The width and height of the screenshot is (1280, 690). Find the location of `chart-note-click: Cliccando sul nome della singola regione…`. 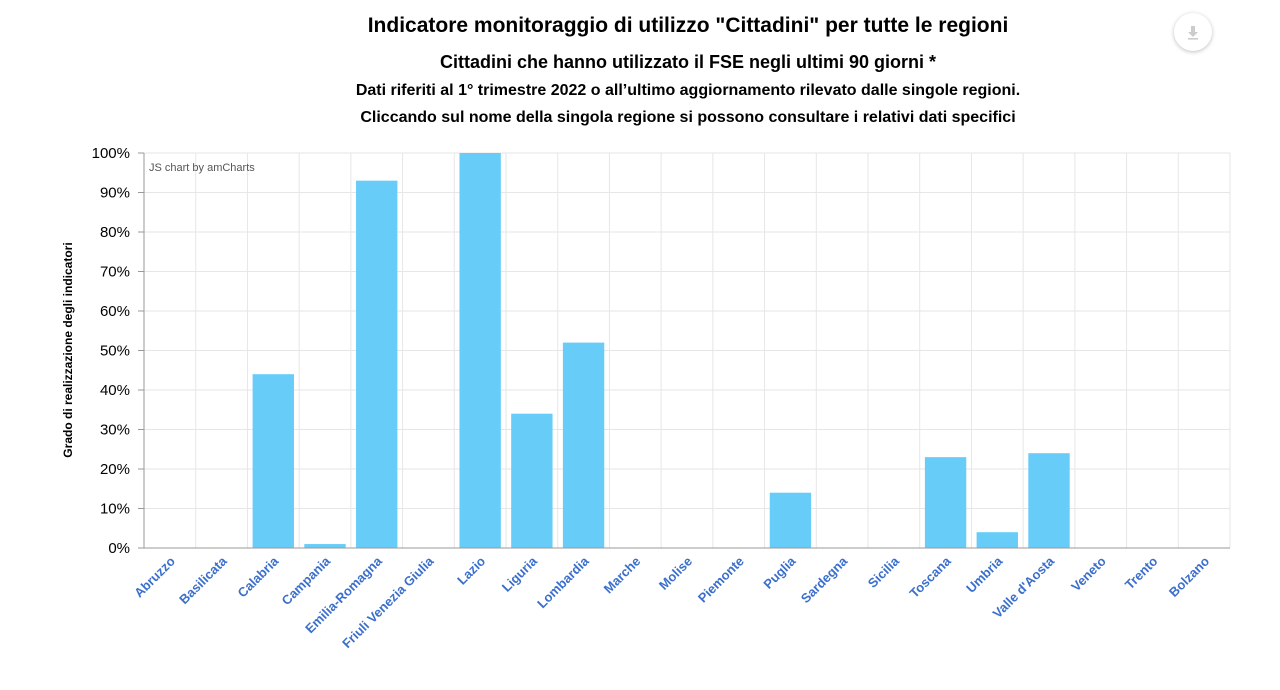

chart-note-click: Cliccando sul nome della singola regione… is located at coordinates (688, 117).